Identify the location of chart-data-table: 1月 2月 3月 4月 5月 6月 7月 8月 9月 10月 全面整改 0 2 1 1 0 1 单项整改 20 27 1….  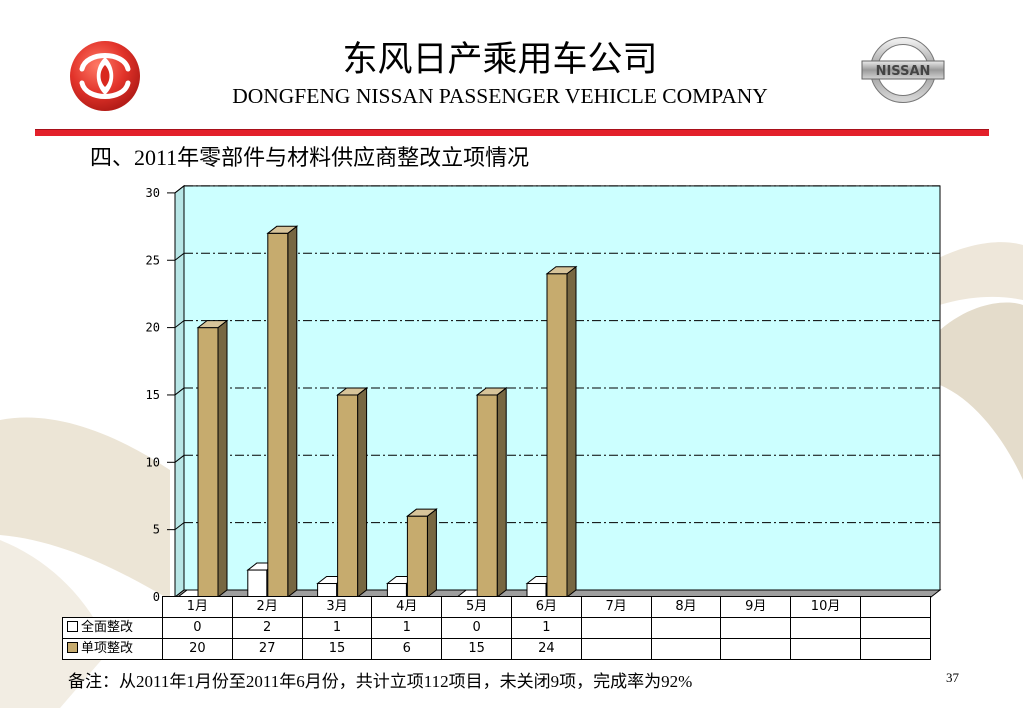
(496, 628).